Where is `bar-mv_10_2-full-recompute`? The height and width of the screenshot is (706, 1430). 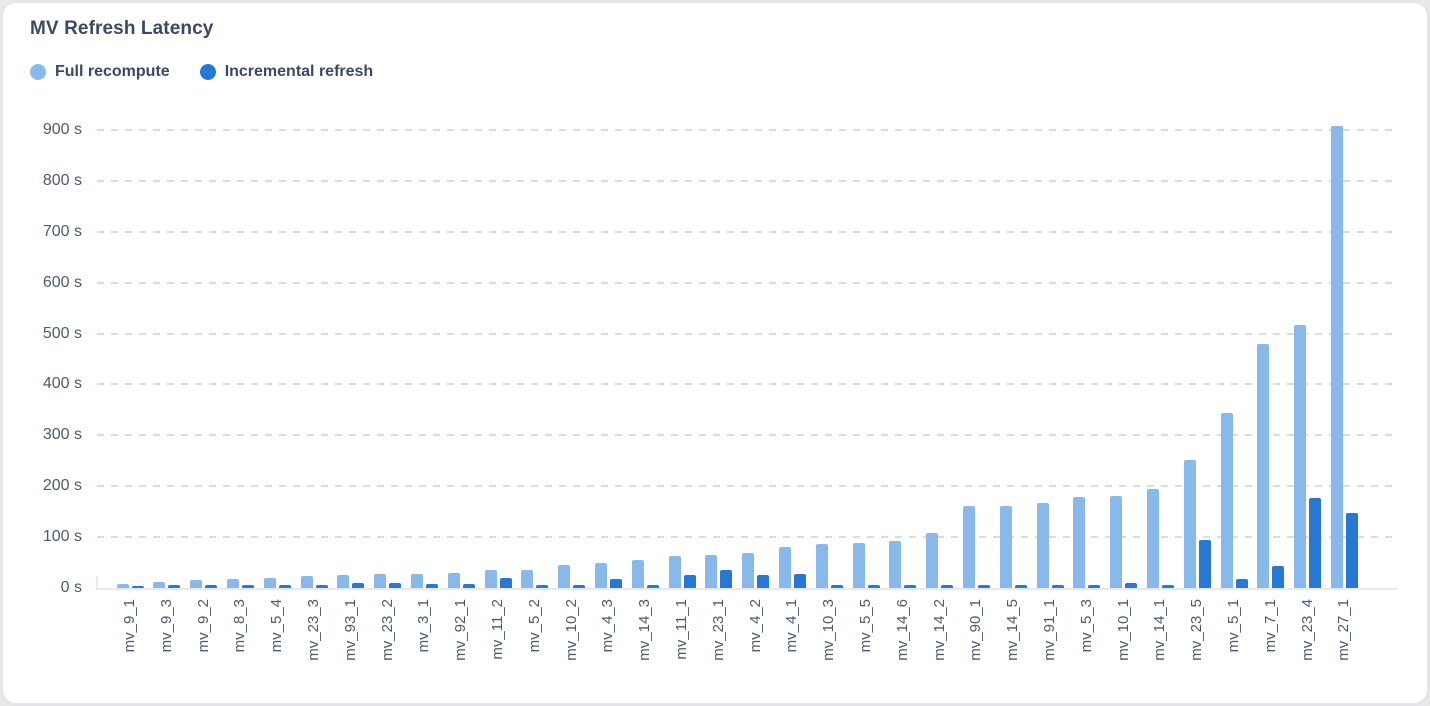
bar-mv_10_2-full-recompute is located at coordinates (564, 576).